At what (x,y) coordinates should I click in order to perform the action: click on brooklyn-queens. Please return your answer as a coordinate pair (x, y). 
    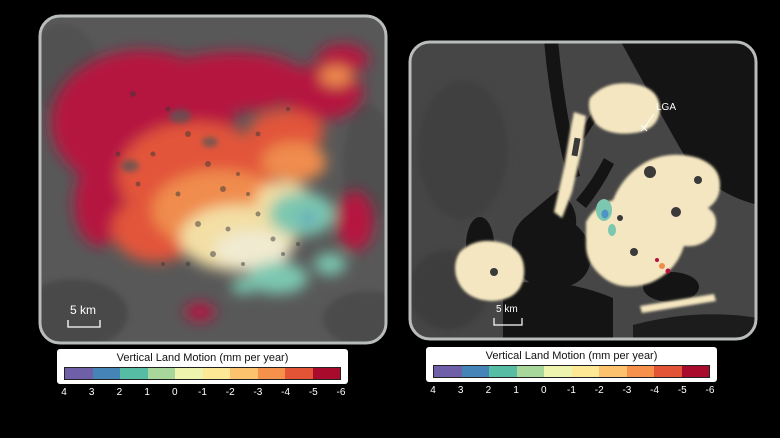
    Looking at the image, I should click on (653, 220).